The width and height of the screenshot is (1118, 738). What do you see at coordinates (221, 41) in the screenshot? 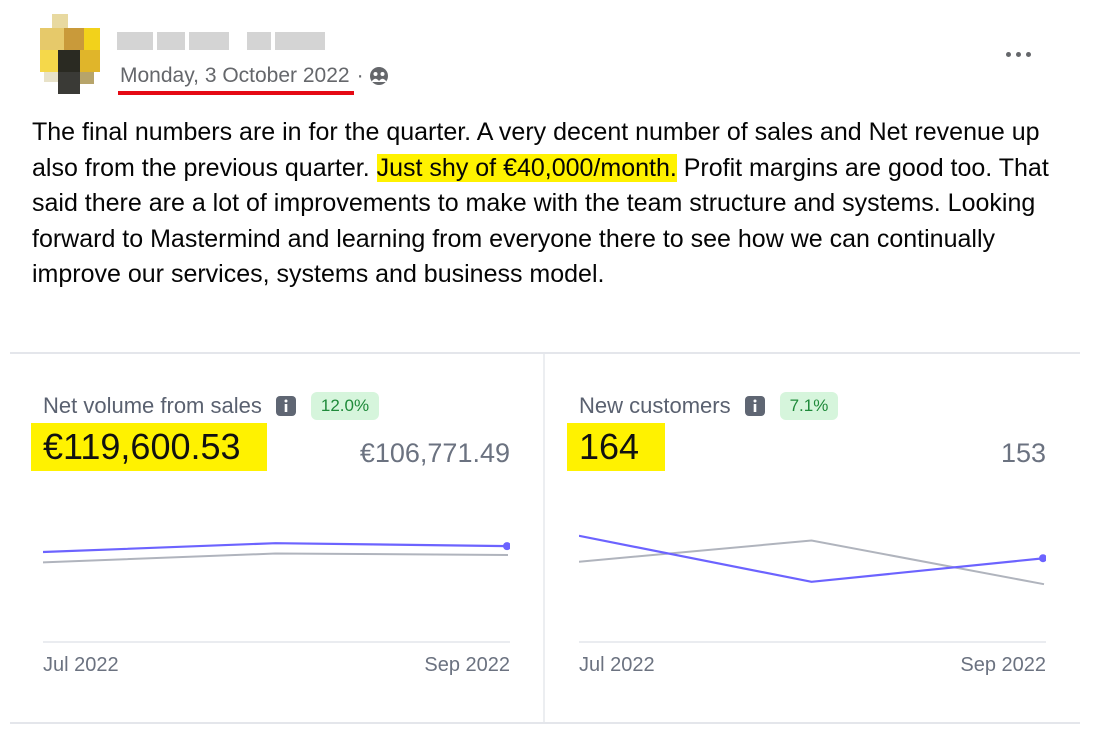
I see `author-name-blurred` at bounding box center [221, 41].